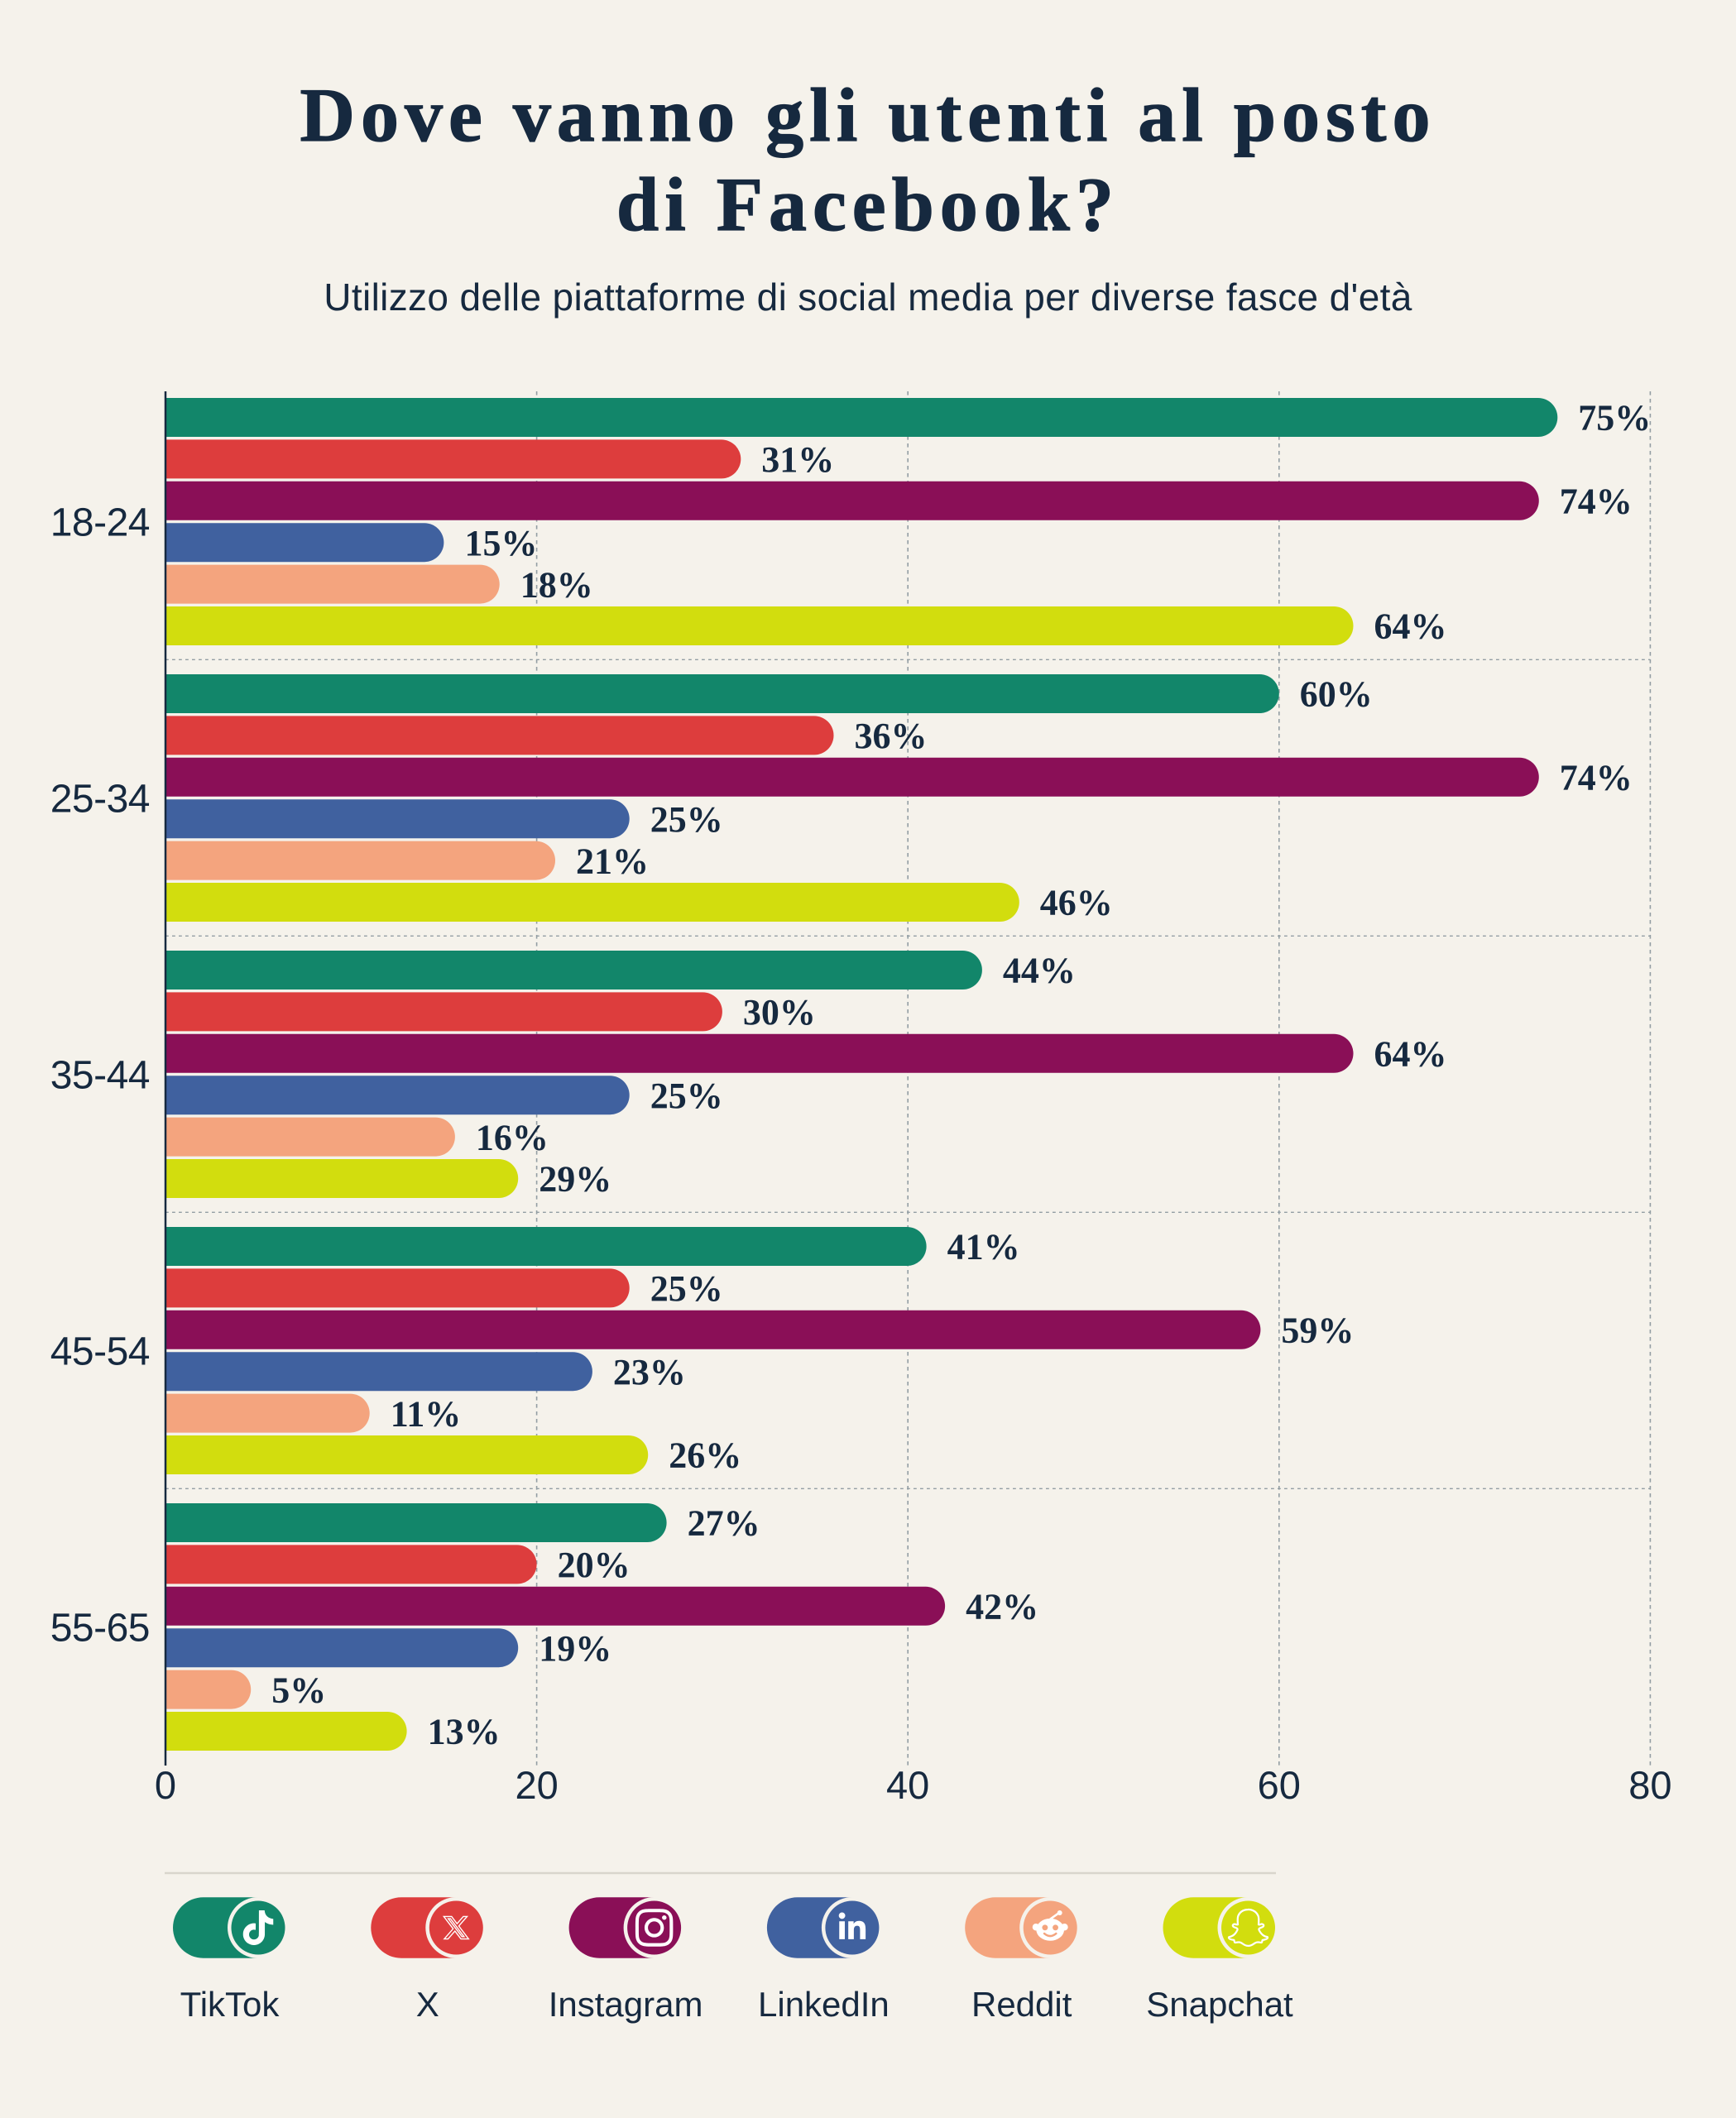 The width and height of the screenshot is (1736, 2118). Describe the element at coordinates (724, 1523) in the screenshot. I see `svg-text: 27%` at that location.